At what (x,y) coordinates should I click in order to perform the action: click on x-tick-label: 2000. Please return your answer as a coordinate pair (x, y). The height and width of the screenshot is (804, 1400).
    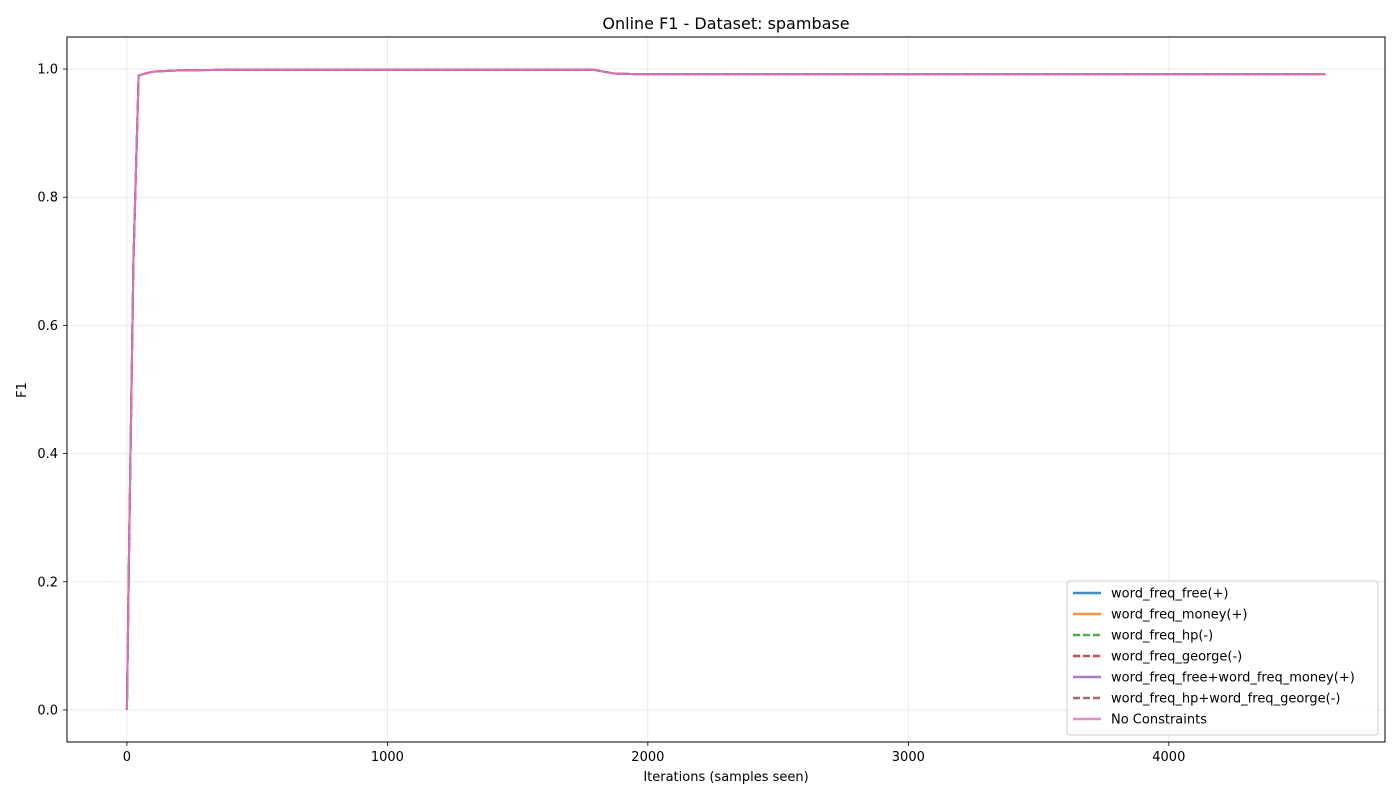
    Looking at the image, I should click on (647, 757).